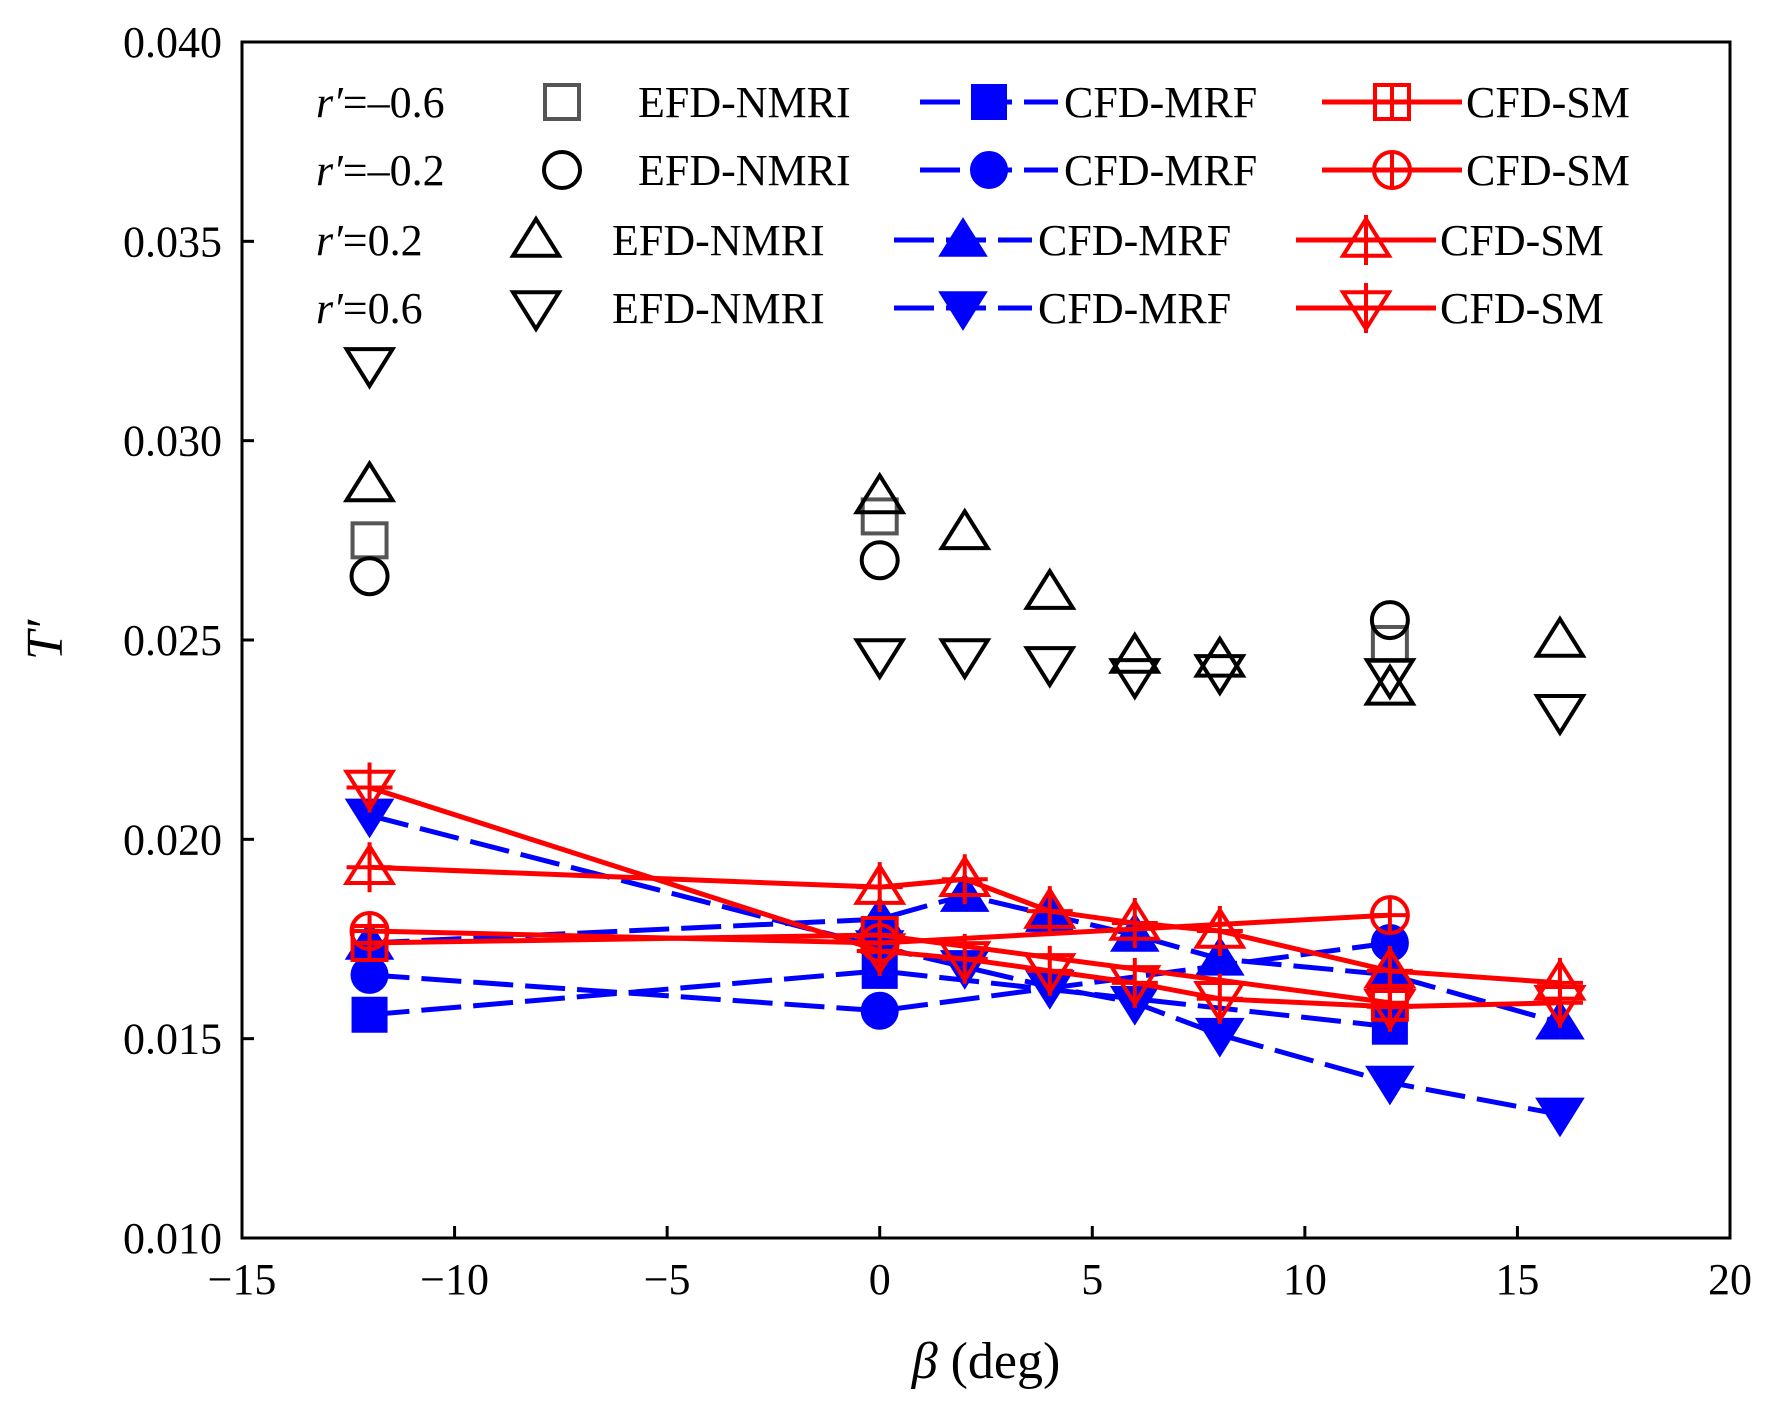 This screenshot has height=1407, width=1767. What do you see at coordinates (394, 102) in the screenshot?
I see `legend-r-value: =–0.6` at bounding box center [394, 102].